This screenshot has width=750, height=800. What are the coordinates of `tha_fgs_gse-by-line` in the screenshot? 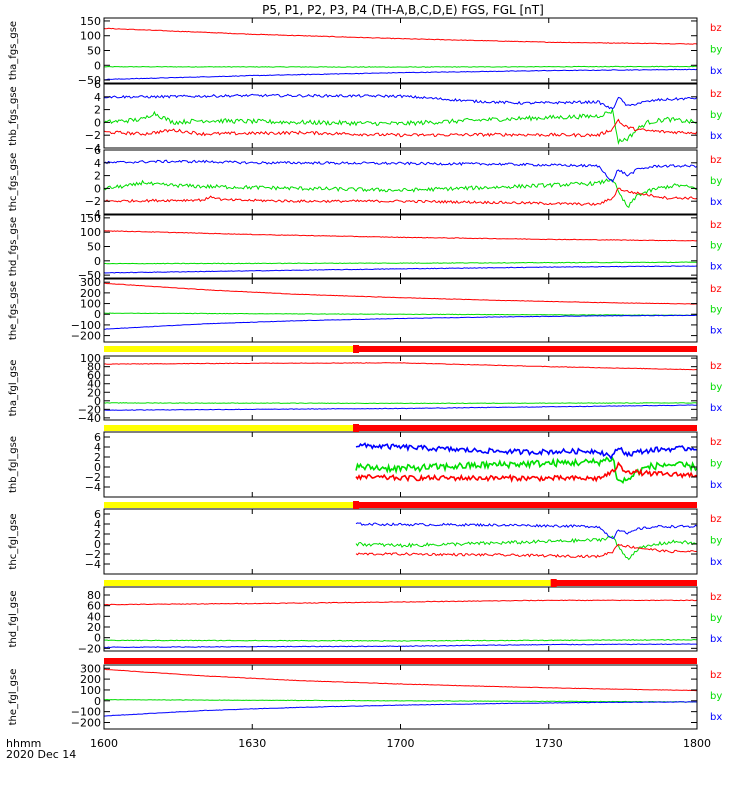 It's located at (400, 66).